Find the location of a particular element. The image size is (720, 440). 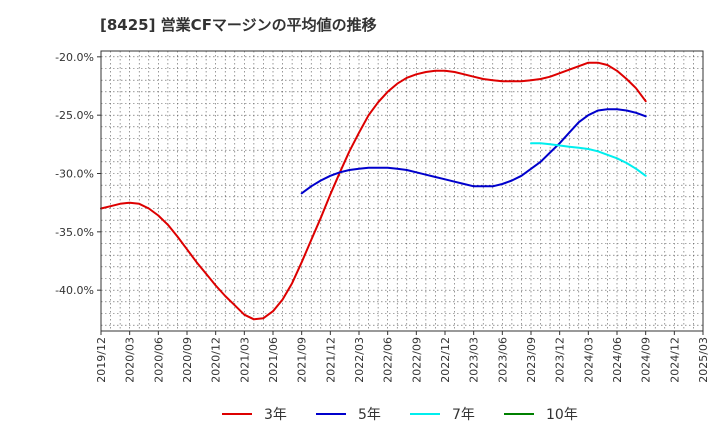

legend: 3年 5年 7年 10年 is located at coordinates (400, 415).